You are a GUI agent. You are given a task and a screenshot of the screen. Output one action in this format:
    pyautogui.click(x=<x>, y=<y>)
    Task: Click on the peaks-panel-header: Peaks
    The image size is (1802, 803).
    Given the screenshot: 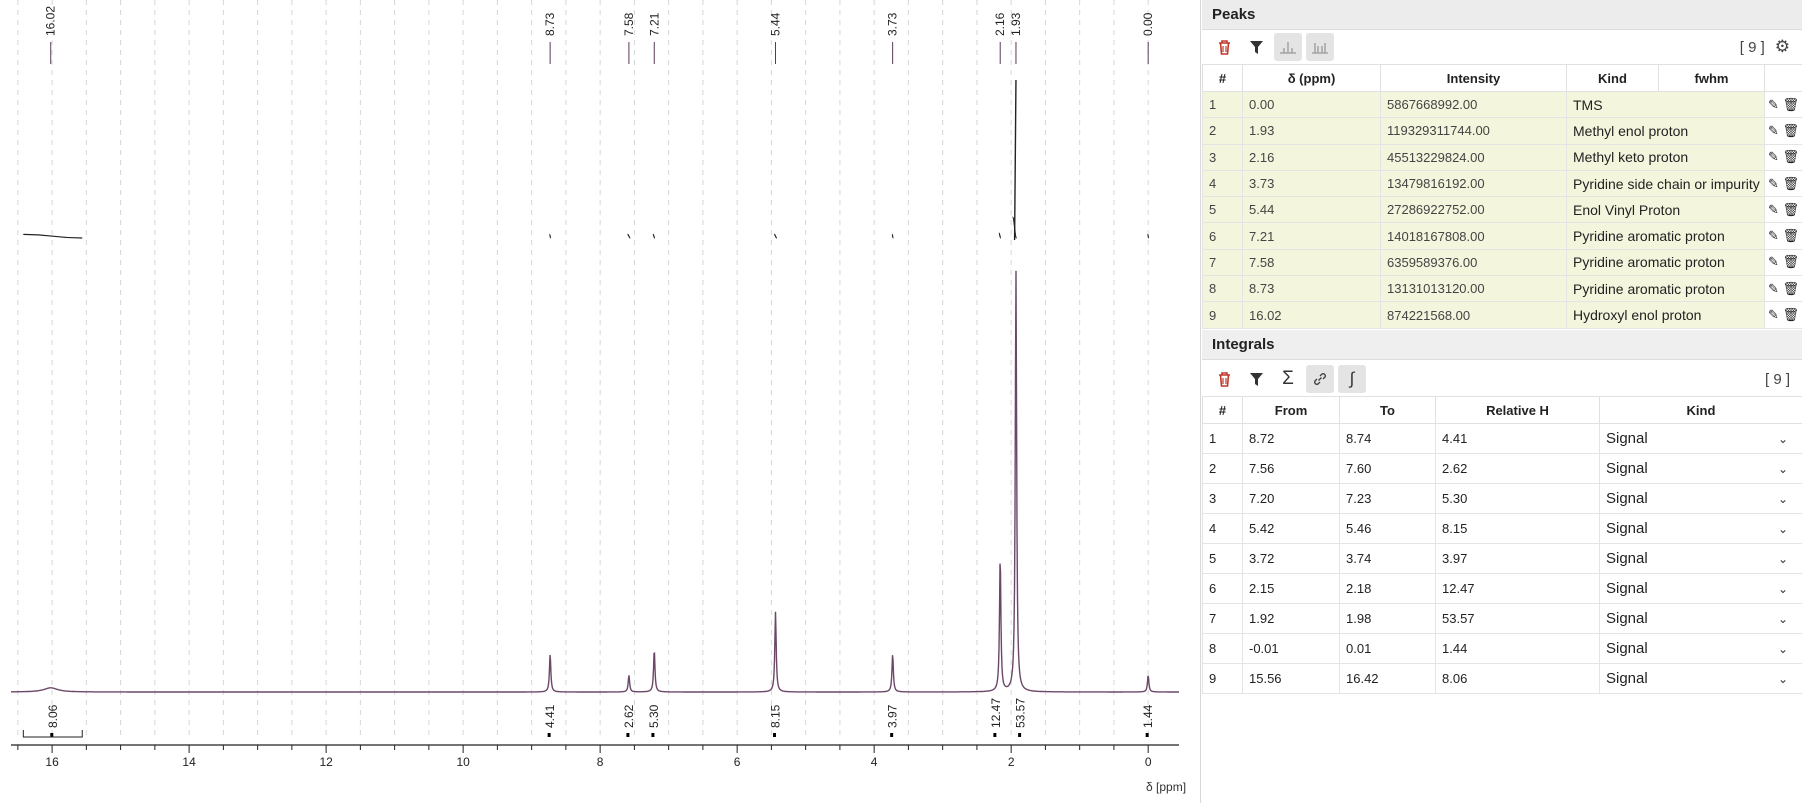 What is the action you would take?
    pyautogui.click(x=1502, y=15)
    